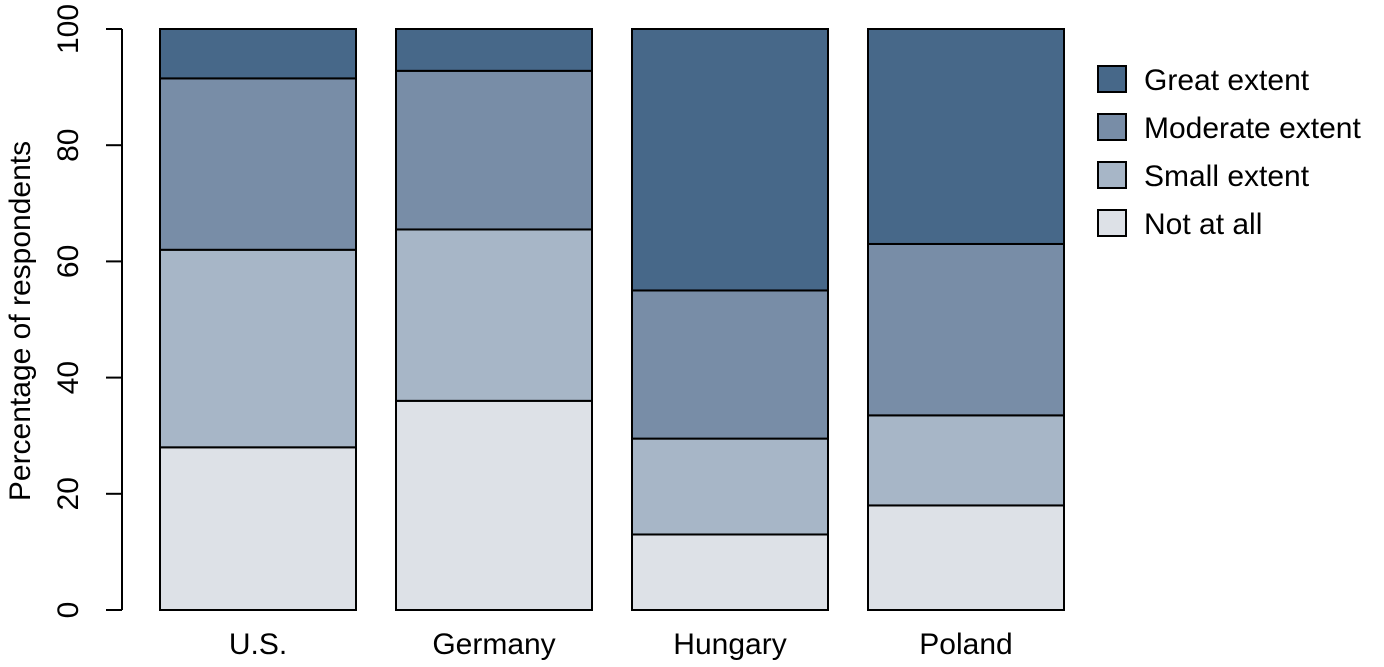  What do you see at coordinates (966, 329) in the screenshot?
I see `bar-poland-moderate-extent` at bounding box center [966, 329].